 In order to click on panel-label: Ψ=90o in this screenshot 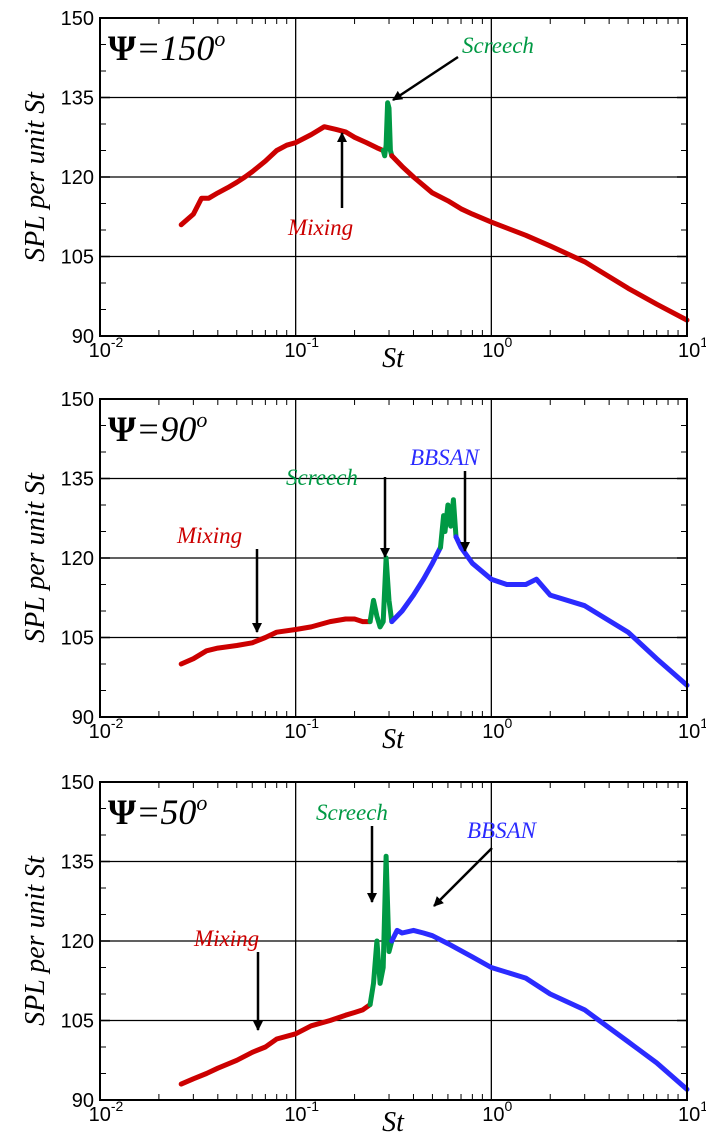, I will do `click(157, 428)`.